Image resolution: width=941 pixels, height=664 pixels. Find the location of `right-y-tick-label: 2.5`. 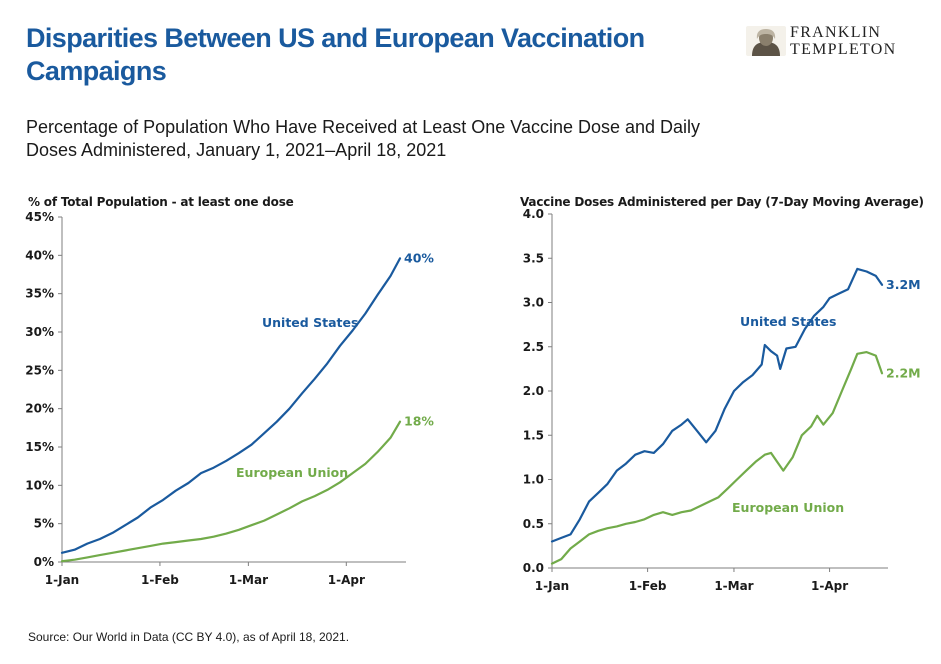

right-y-tick-label: 2.5 is located at coordinates (533, 347).